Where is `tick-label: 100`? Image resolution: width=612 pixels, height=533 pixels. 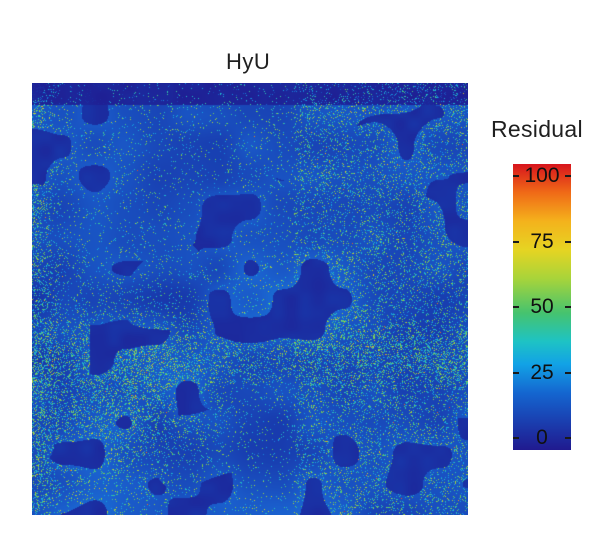
tick-label: 100 is located at coordinates (542, 175).